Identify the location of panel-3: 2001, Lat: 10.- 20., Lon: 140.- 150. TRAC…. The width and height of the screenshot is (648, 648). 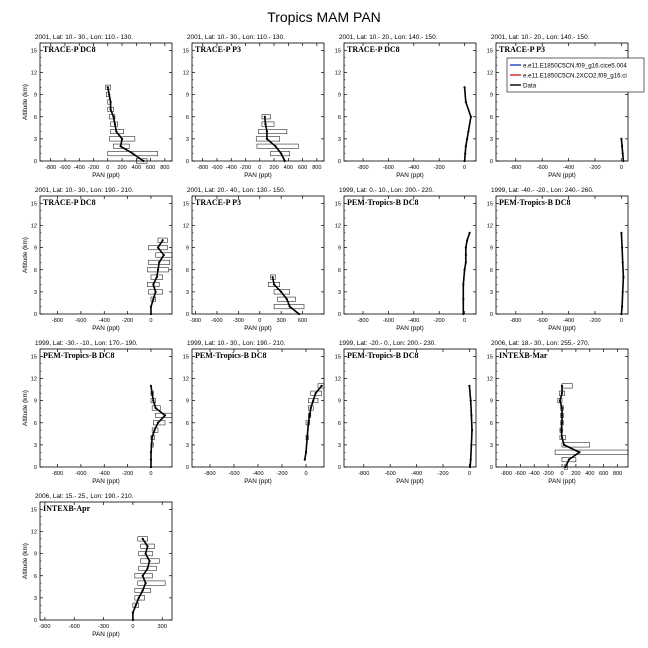
(406, 106).